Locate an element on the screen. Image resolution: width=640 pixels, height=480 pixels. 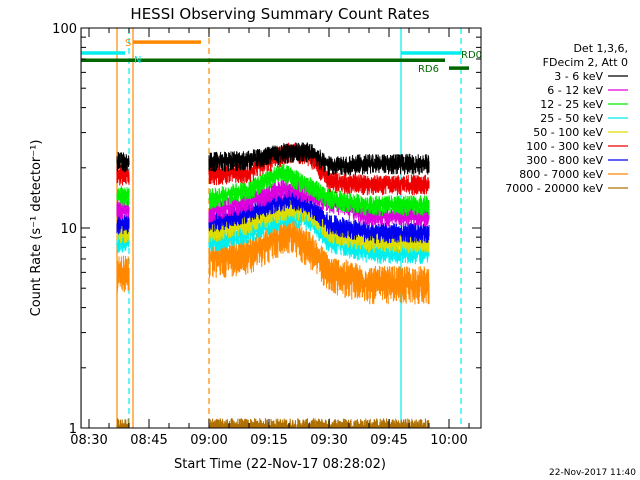
legend-label: 800 - 7000 keV is located at coordinates (561, 174).